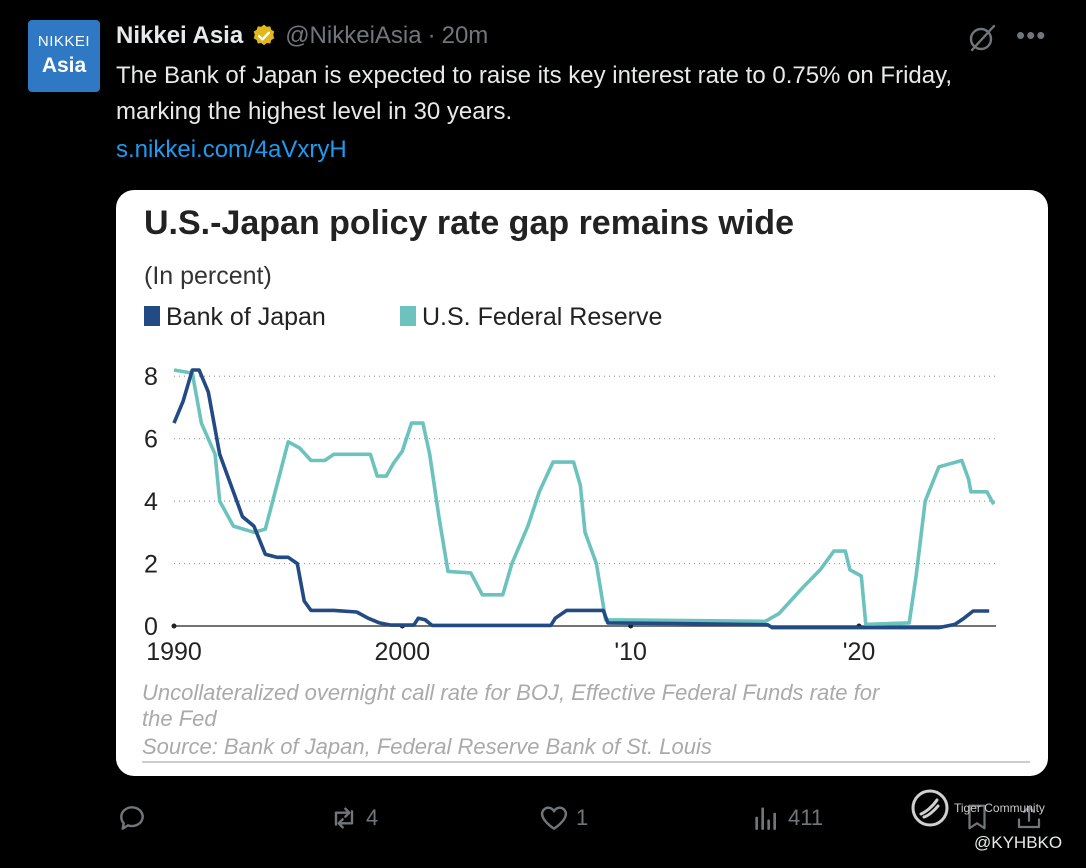 This screenshot has height=868, width=1086. Describe the element at coordinates (977, 817) in the screenshot. I see `bookmark-icon` at that location.